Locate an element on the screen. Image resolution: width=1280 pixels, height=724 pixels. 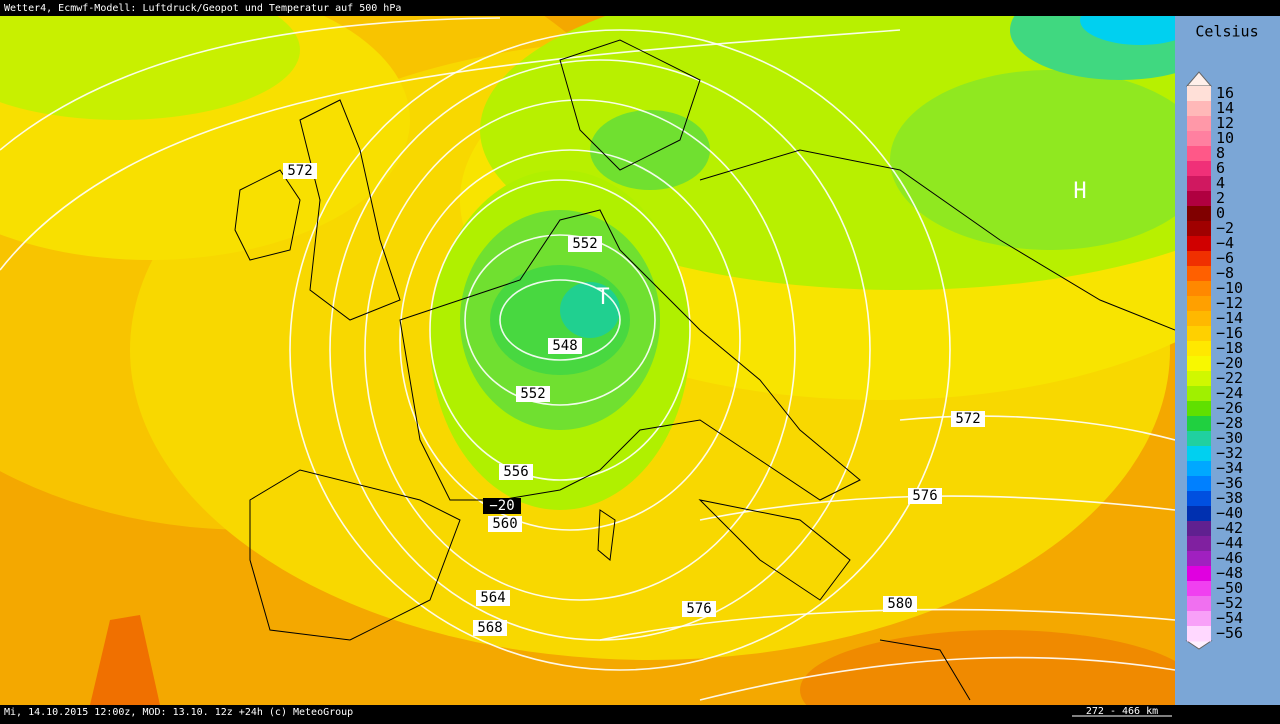
legend-label: 4 is located at coordinates (1220, 183).